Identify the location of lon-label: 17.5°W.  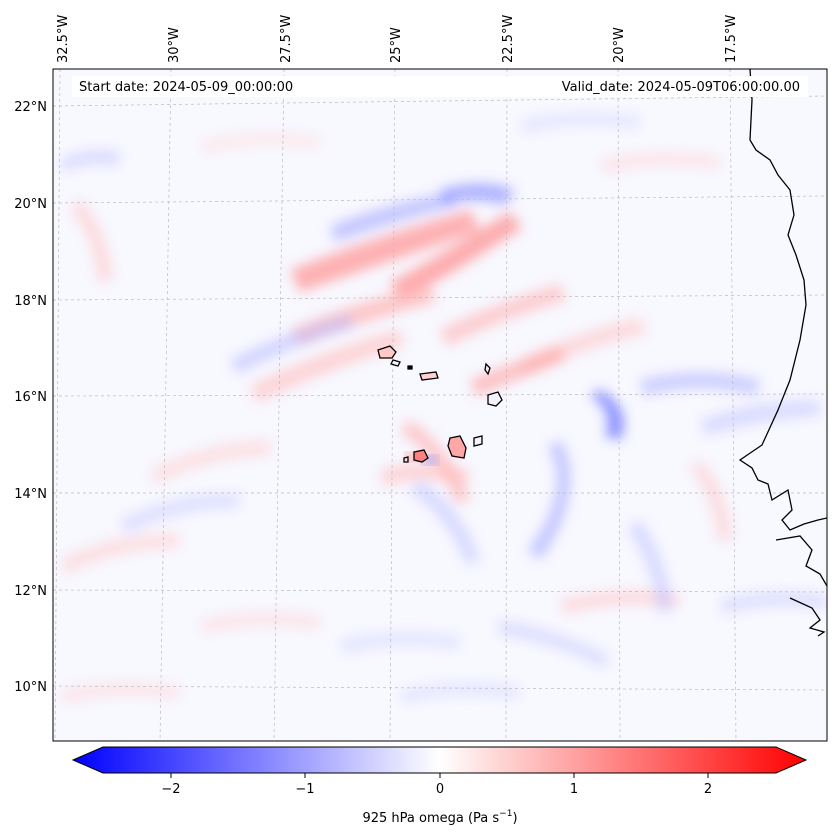
(731, 39).